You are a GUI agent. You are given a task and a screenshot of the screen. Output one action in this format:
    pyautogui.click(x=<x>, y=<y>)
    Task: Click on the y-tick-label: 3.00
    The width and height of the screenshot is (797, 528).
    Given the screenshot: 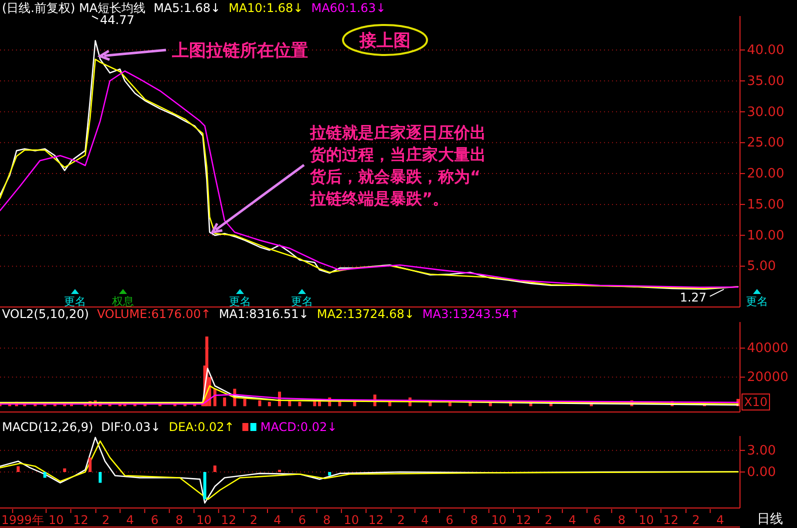 What is the action you would take?
    pyautogui.click(x=761, y=450)
    